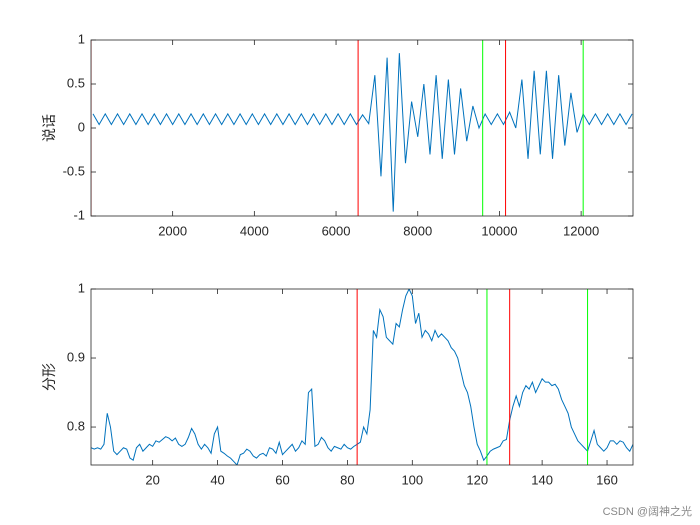  Describe the element at coordinates (172, 230) in the screenshot. I see `x-tick-label: 2000` at that location.